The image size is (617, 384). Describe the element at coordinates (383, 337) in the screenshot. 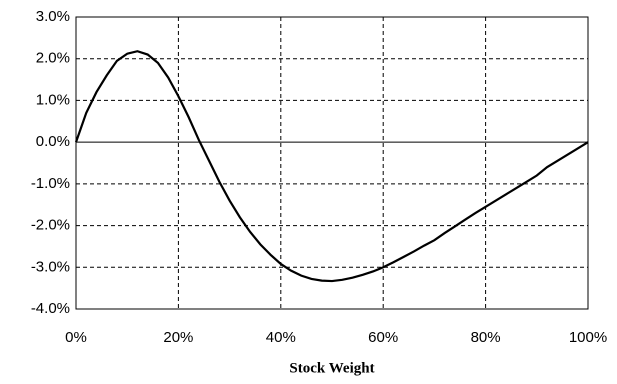

I see `x-tick-label: 60%` at that location.